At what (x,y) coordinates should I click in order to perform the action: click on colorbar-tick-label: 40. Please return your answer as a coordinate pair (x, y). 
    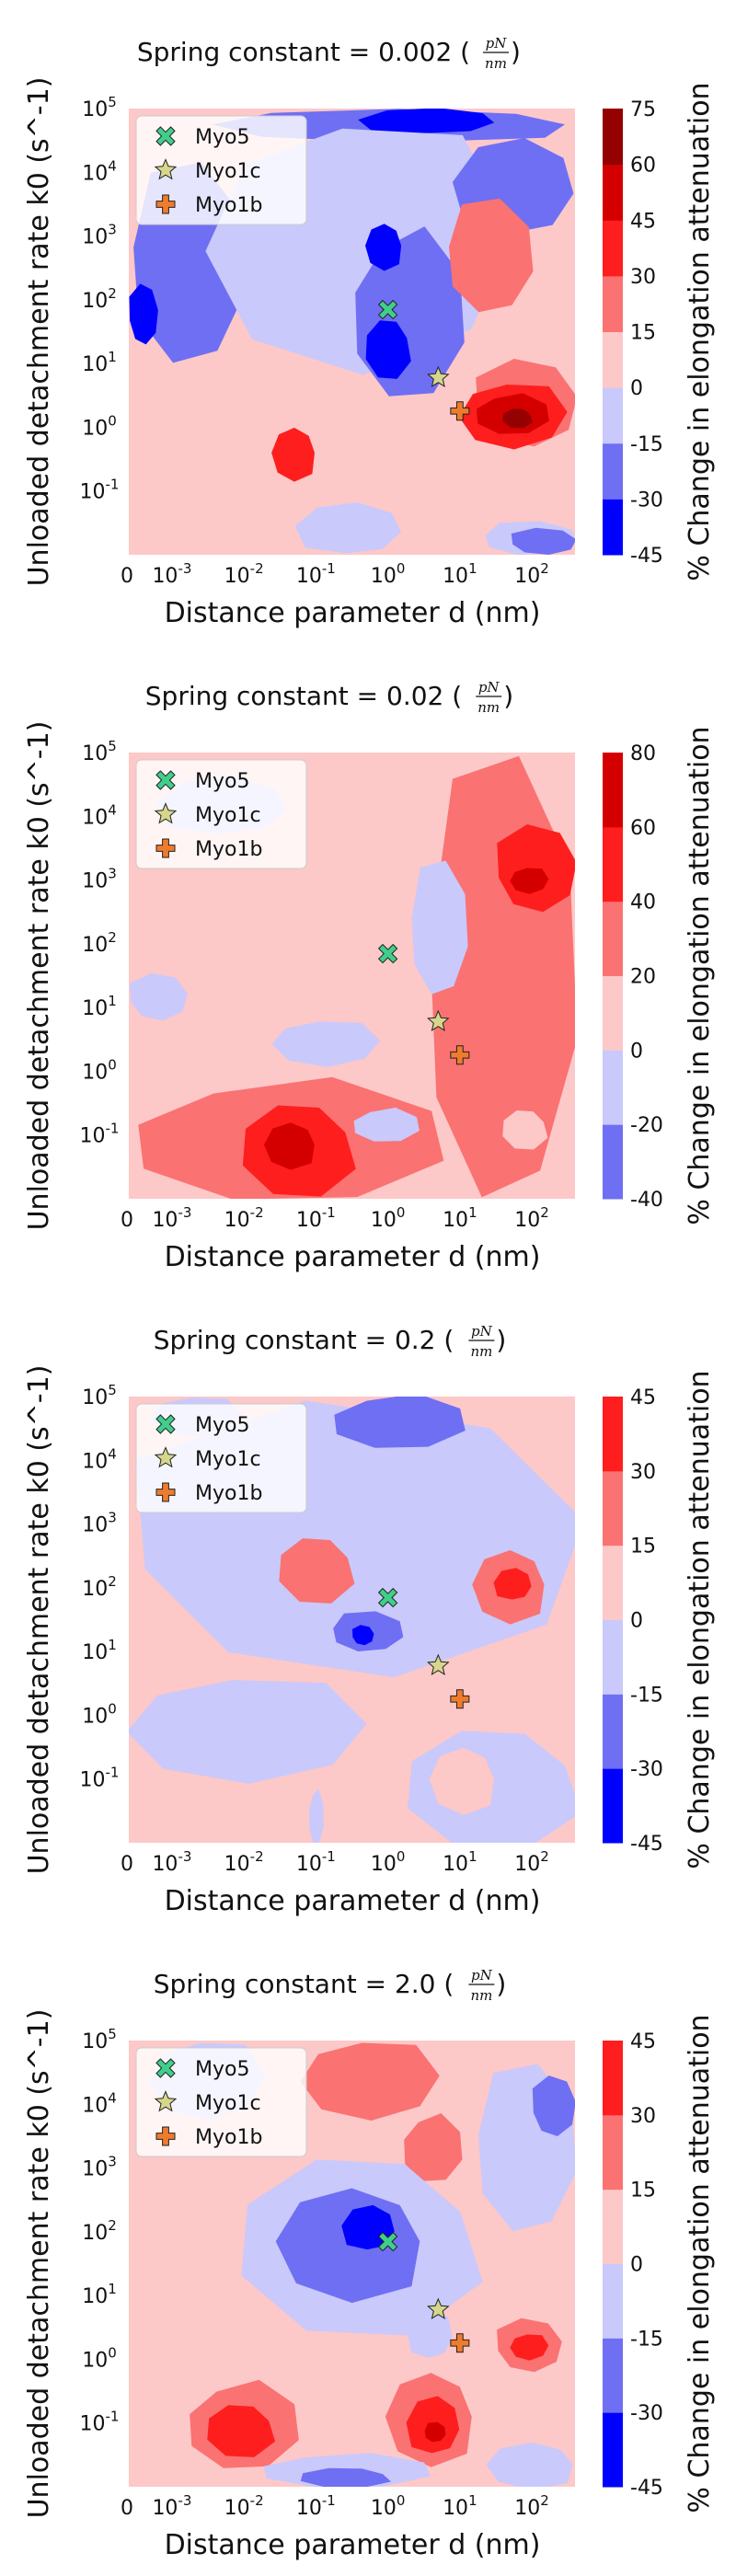
    Looking at the image, I should click on (643, 902).